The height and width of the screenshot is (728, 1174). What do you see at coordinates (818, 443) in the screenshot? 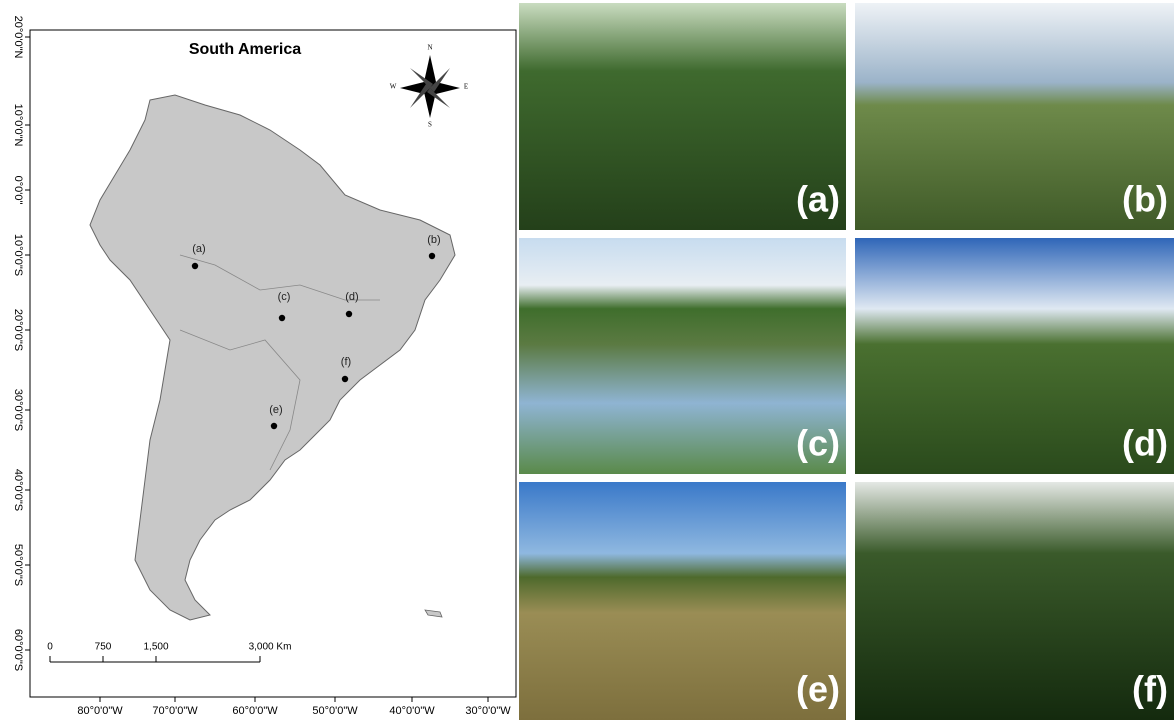
I see `photo-label: (c)` at bounding box center [818, 443].